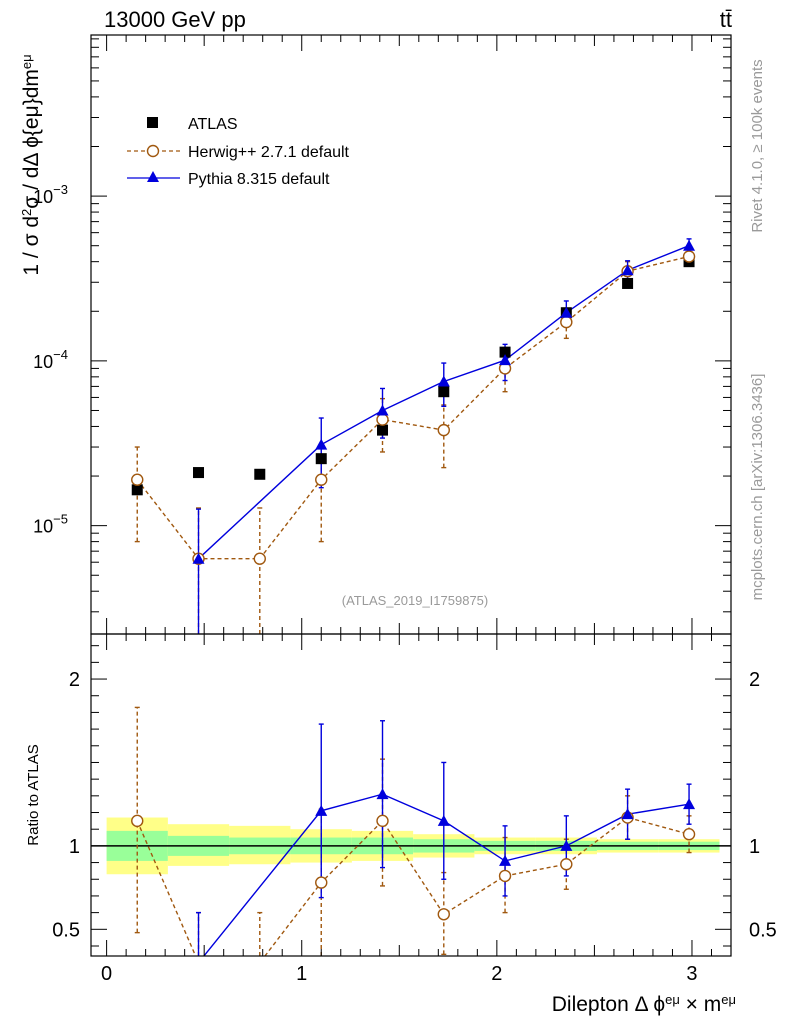 Image resolution: width=786 pixels, height=1024 pixels. What do you see at coordinates (31, 164) in the screenshot?
I see `main-y-axis-label: 1 / σ d2σ / dΔ ϕ{eμ}dmeμ` at bounding box center [31, 164].